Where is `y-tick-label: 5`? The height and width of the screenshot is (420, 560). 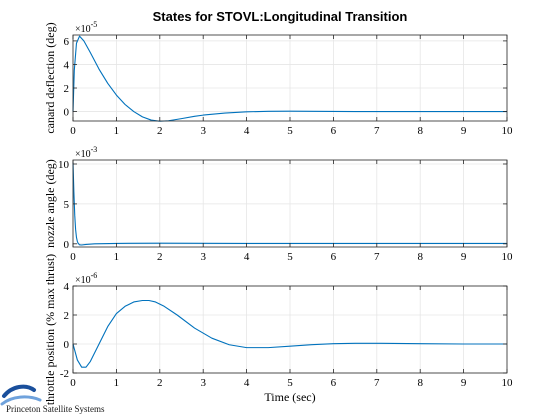 y-tick-label: 5 is located at coordinates (67, 205).